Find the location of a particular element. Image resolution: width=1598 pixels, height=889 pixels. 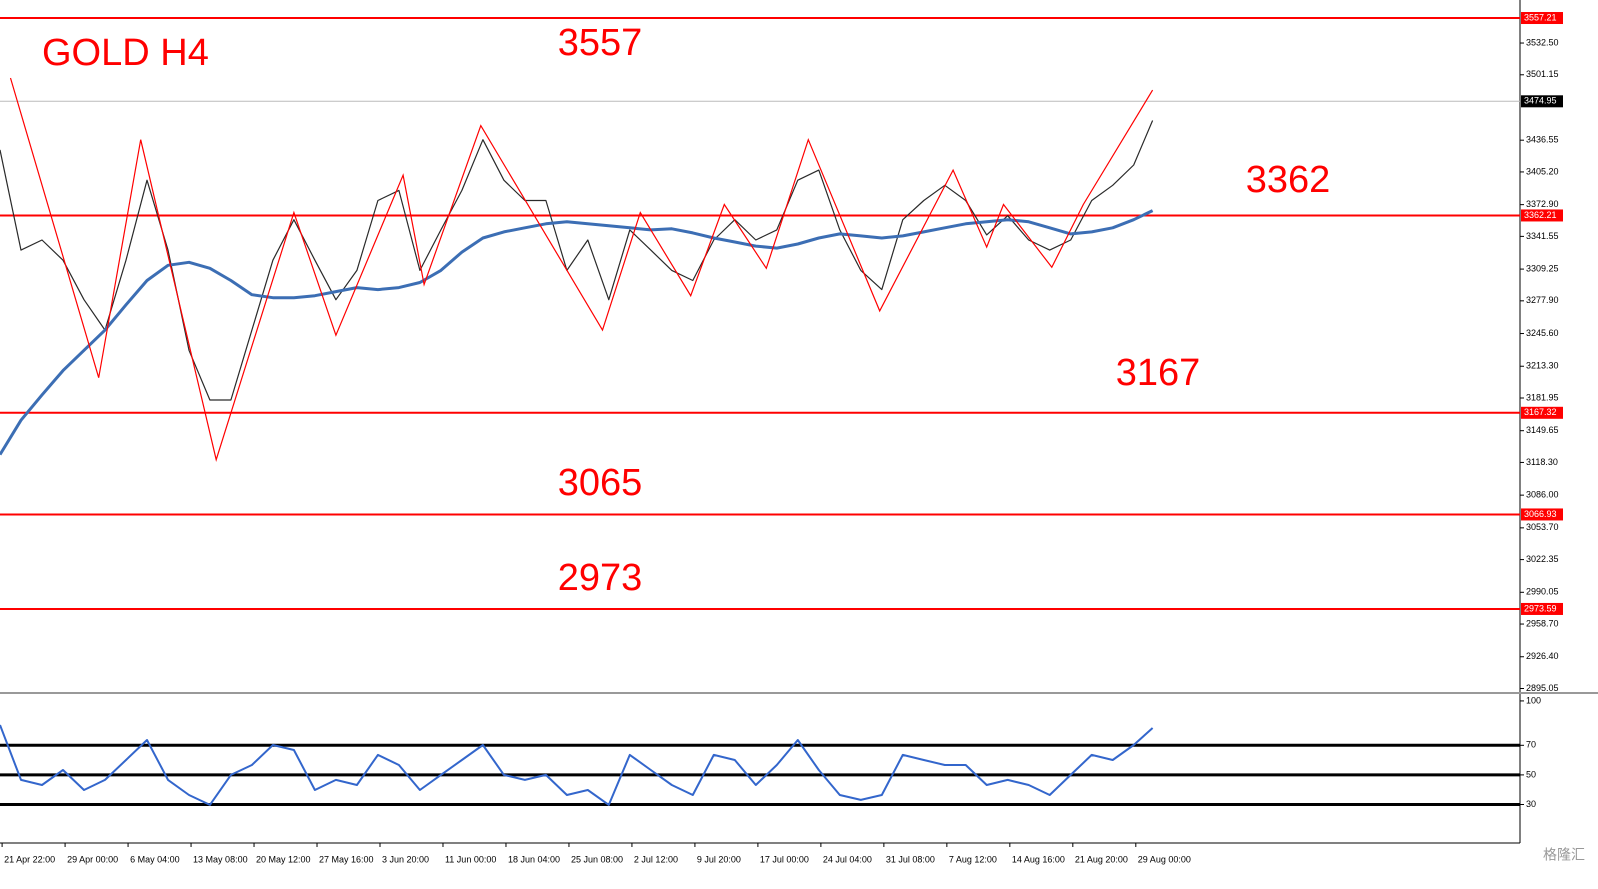

x-tick-label: 13 May 08:00 is located at coordinates (220, 859).